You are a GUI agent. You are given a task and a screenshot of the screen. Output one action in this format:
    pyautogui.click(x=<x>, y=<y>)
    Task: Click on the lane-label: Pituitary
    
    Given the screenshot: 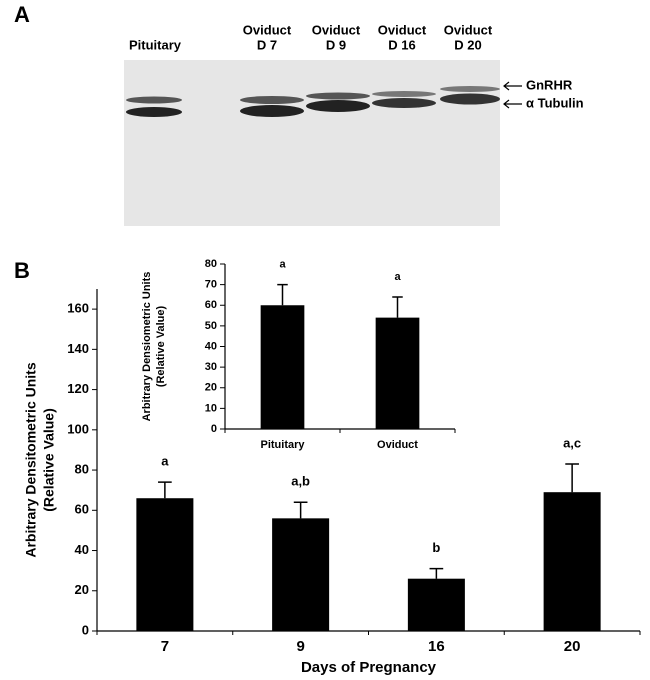 What is the action you would take?
    pyautogui.click(x=155, y=44)
    